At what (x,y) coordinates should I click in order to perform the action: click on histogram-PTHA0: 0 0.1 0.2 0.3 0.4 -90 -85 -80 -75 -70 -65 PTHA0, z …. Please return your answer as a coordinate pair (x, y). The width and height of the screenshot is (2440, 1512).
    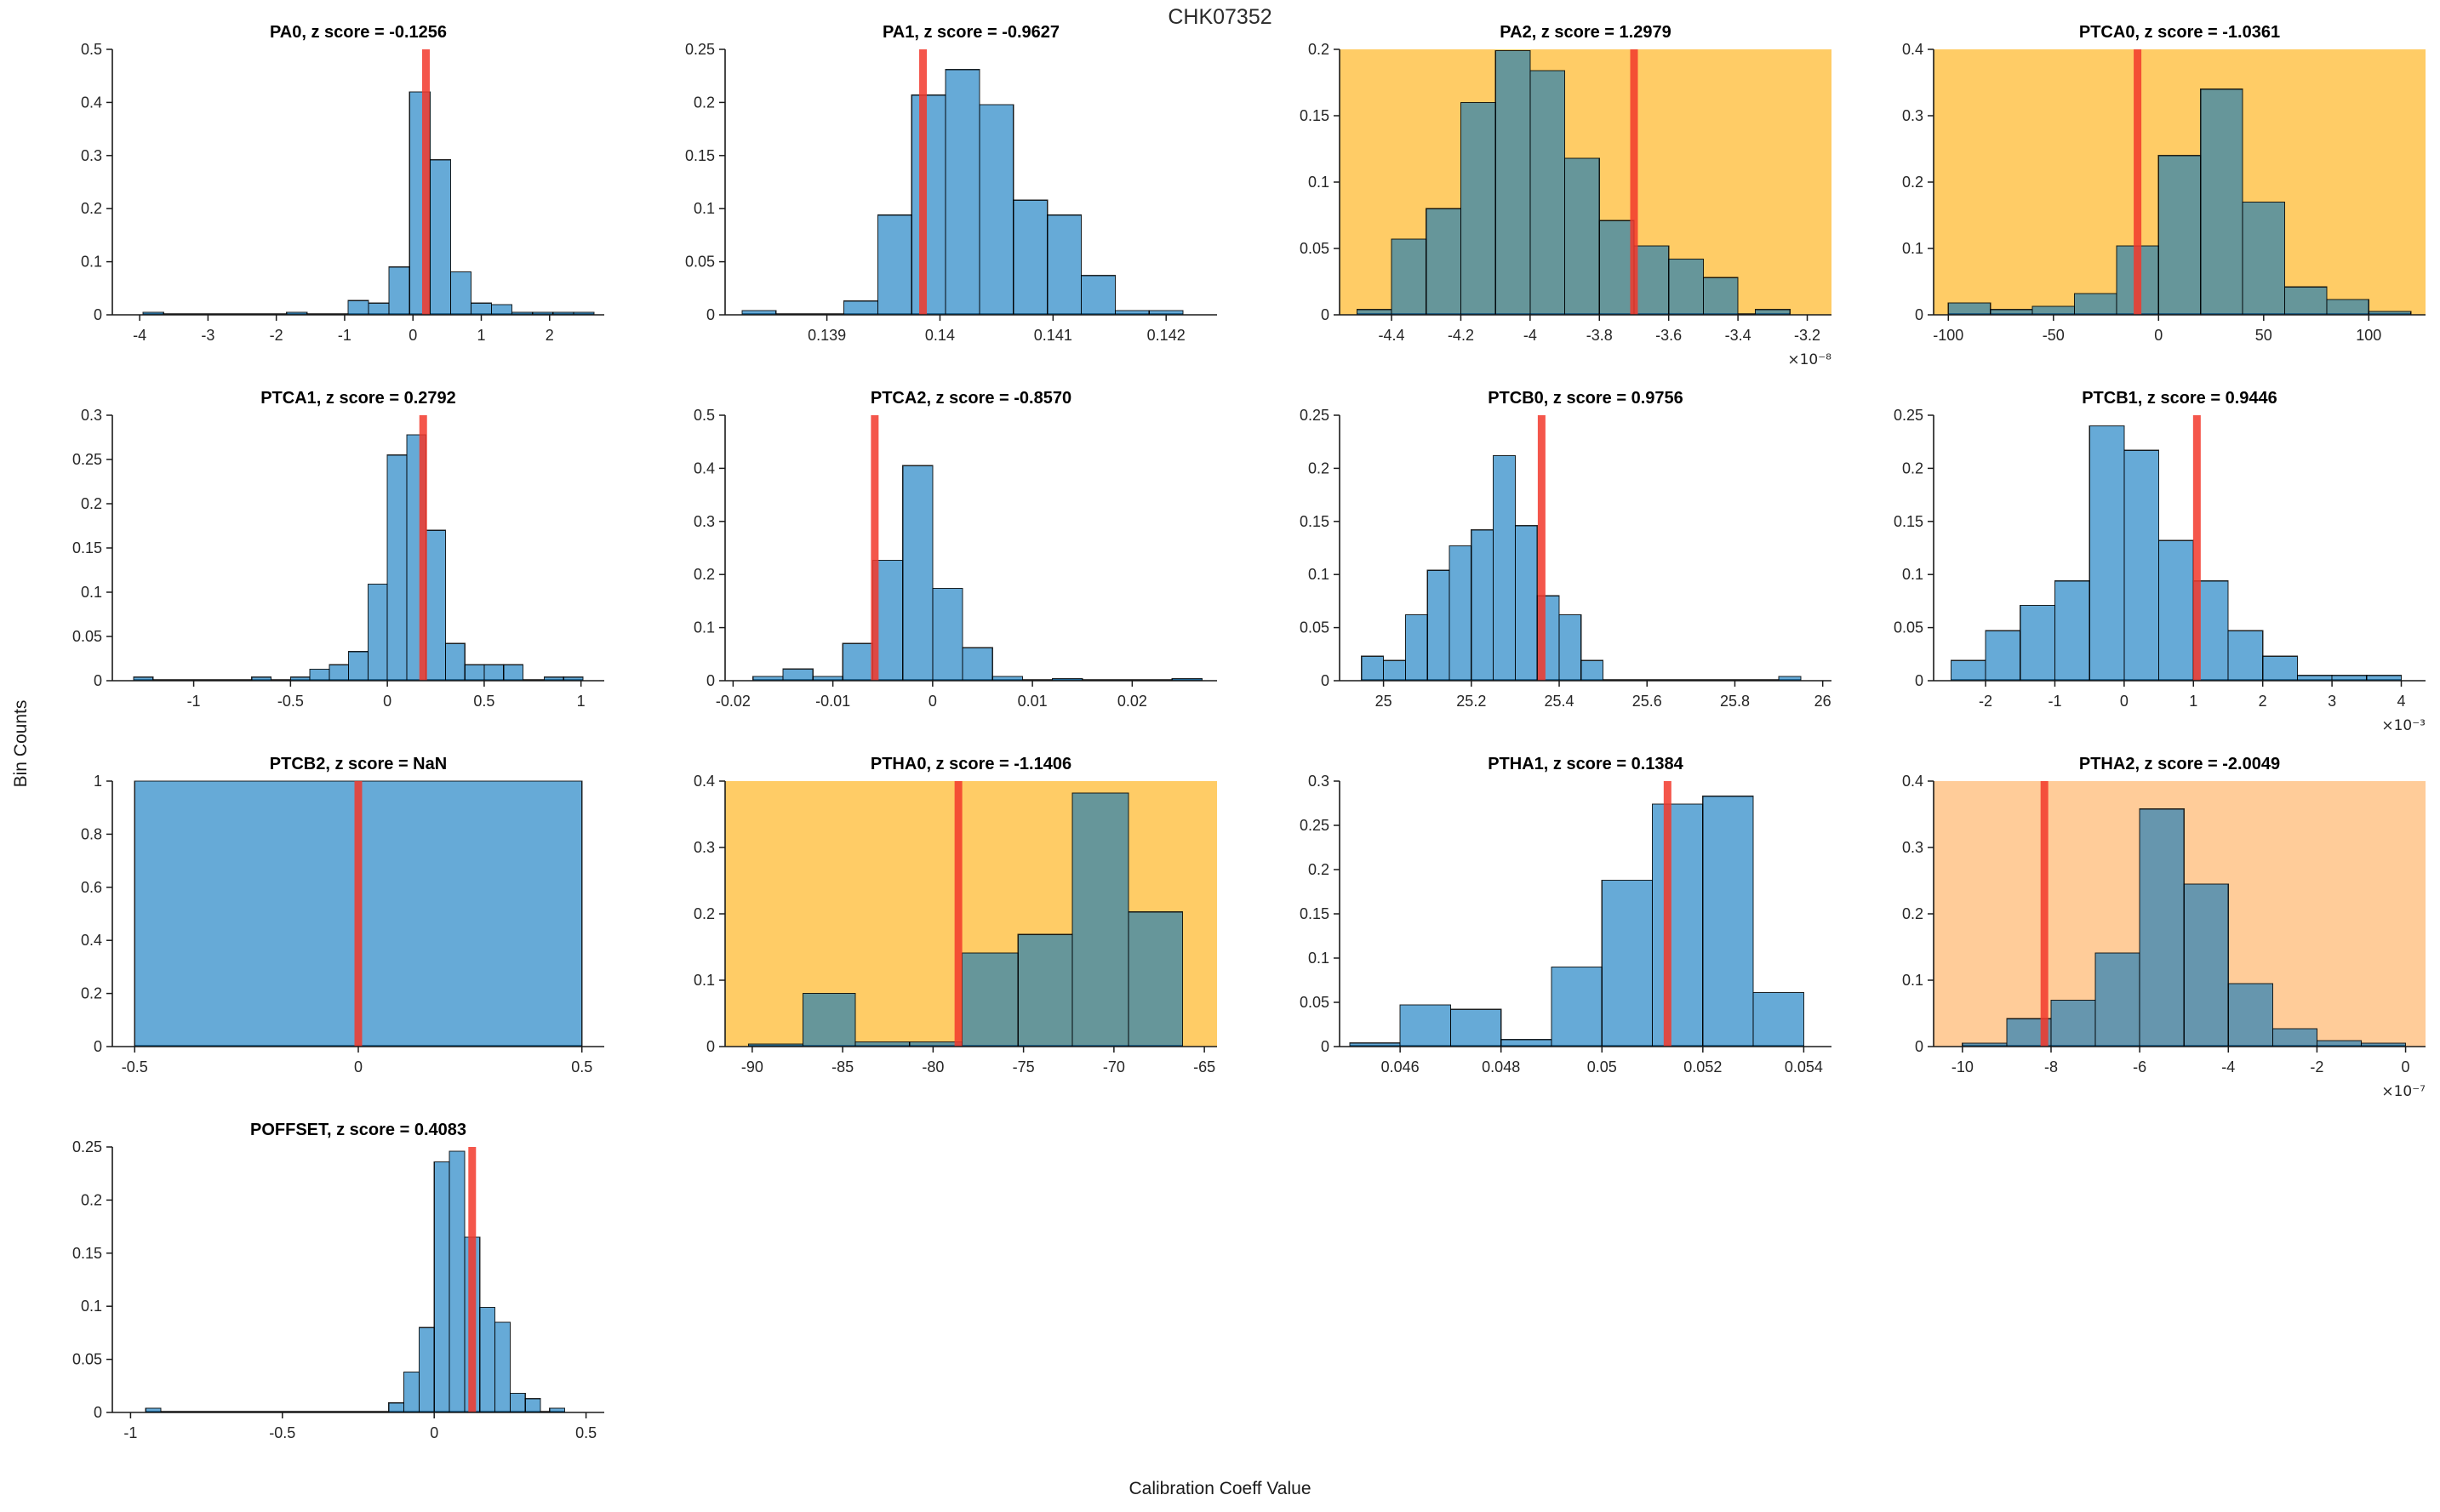
    Looking at the image, I should click on (956, 915).